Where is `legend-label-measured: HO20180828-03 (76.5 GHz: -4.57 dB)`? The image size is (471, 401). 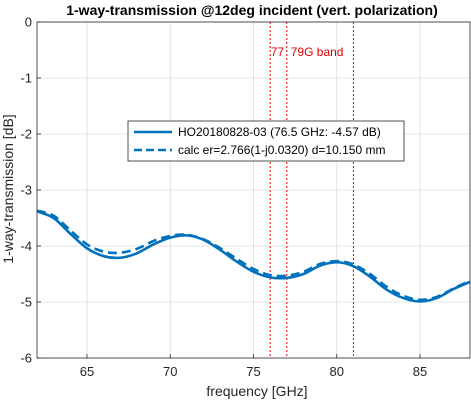 legend-label-measured: HO20180828-03 (76.5 GHz: -4.57 dB) is located at coordinates (279, 132).